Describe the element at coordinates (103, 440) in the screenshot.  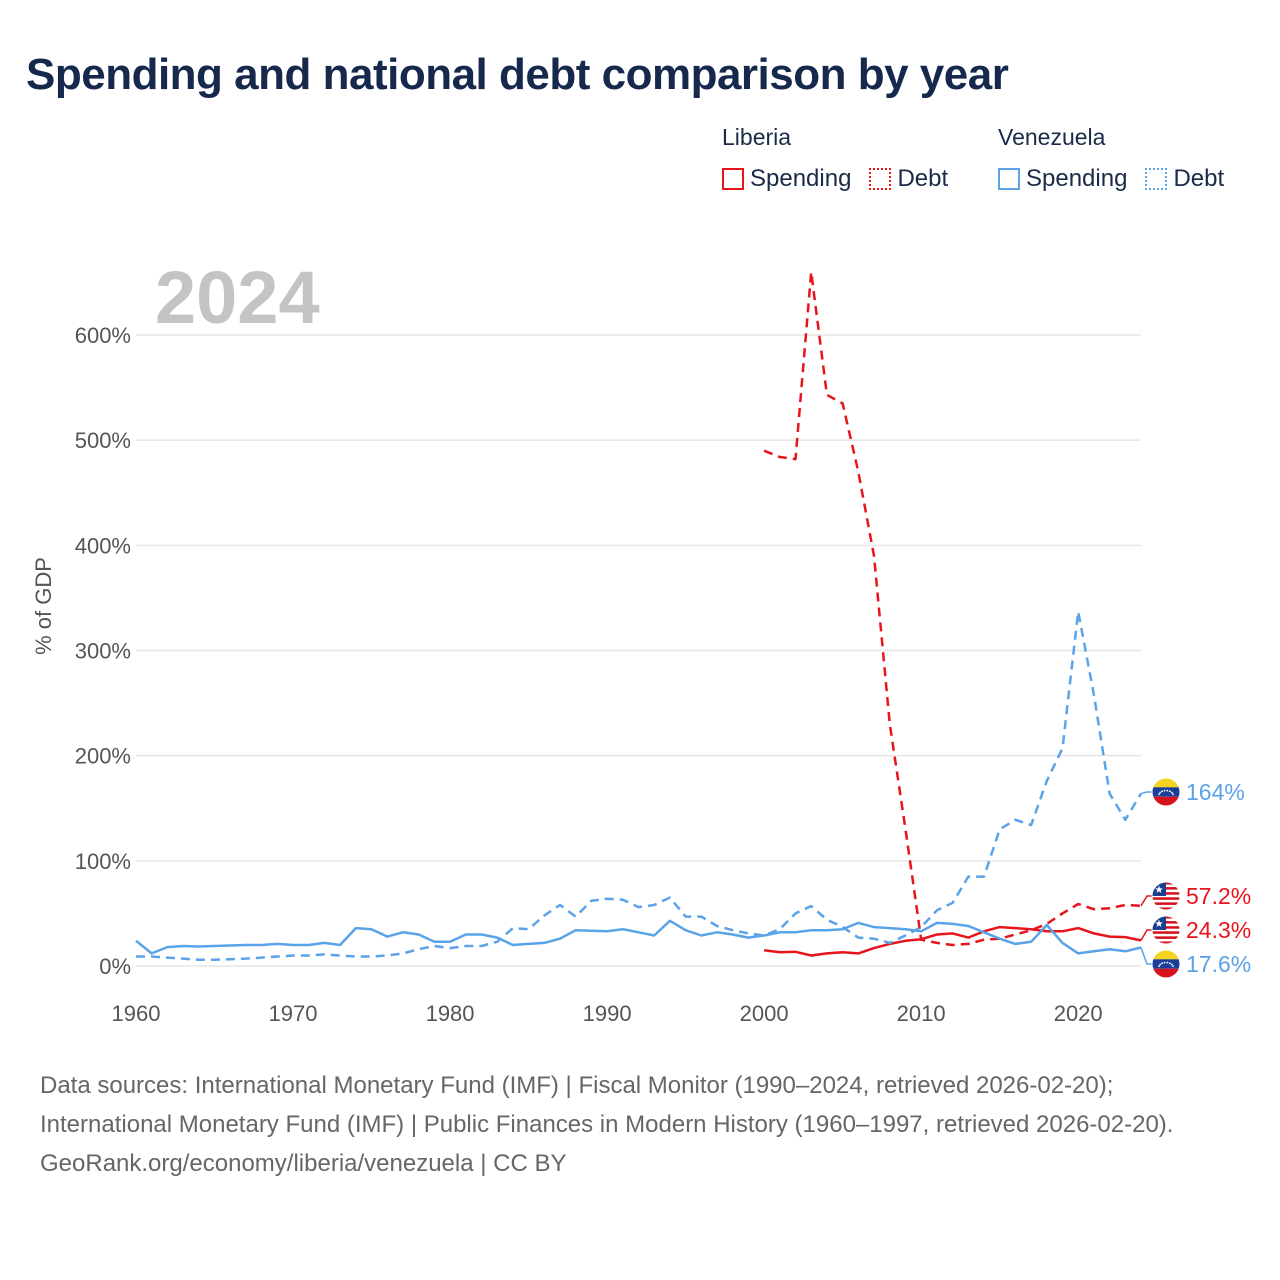
I see `y-tick-label: 500%` at that location.